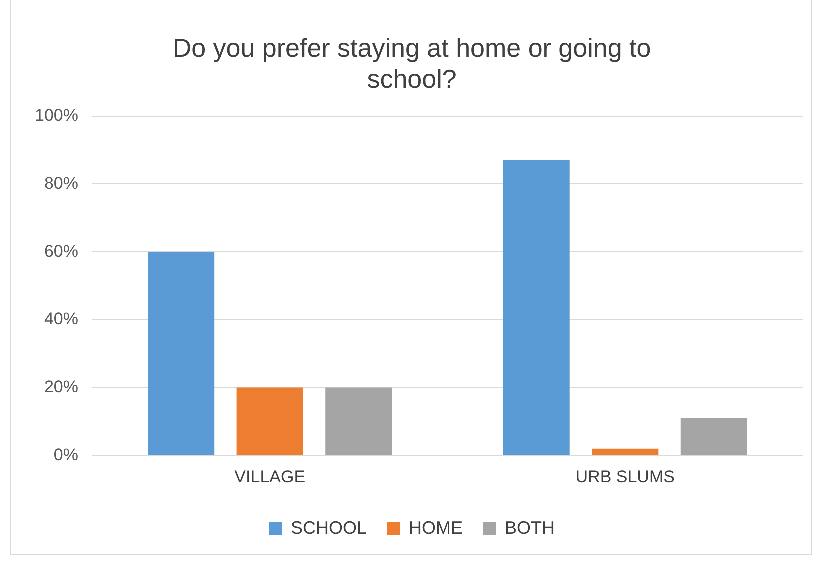 Image resolution: width=820 pixels, height=563 pixels. I want to click on y-tick-label: 20%, so click(61, 386).